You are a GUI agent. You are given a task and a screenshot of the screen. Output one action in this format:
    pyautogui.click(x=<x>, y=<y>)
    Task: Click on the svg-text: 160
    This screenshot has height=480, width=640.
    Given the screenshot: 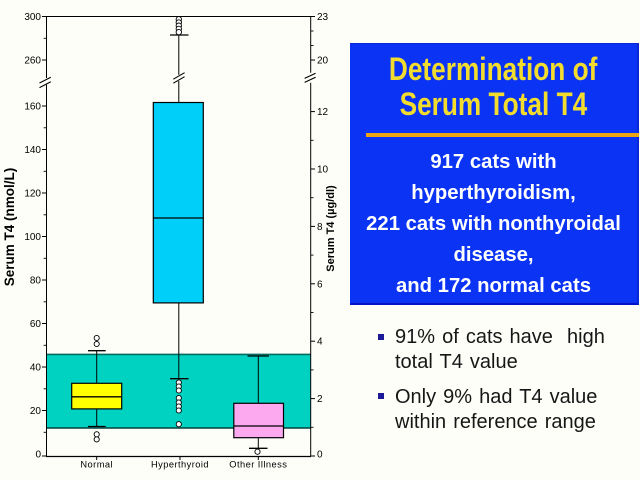 What is the action you would take?
    pyautogui.click(x=32, y=107)
    